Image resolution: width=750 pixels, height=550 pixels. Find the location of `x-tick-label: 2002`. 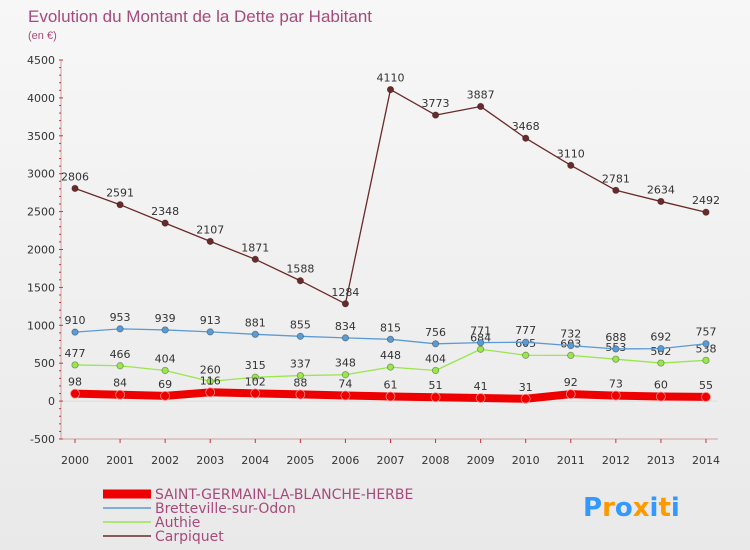

x-tick-label: 2002 is located at coordinates (165, 460).